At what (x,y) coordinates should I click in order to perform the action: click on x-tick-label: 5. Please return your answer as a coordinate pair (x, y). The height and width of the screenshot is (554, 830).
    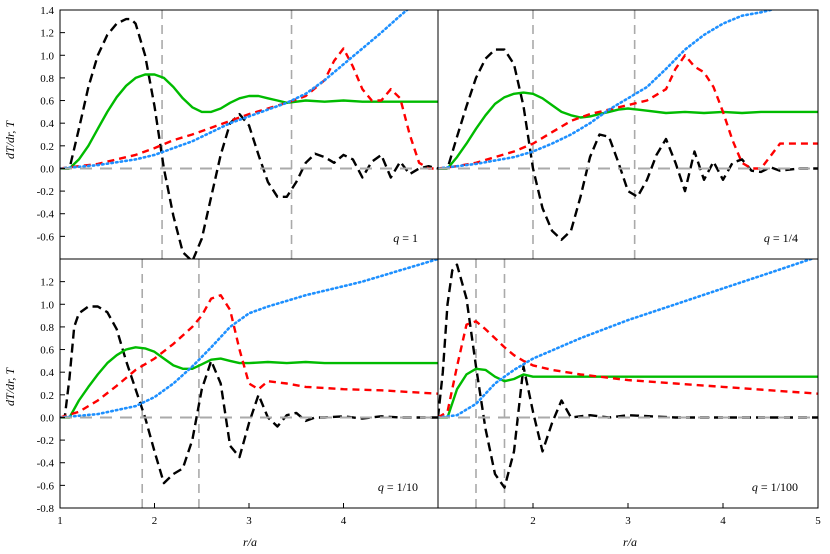
    Looking at the image, I should click on (818, 521).